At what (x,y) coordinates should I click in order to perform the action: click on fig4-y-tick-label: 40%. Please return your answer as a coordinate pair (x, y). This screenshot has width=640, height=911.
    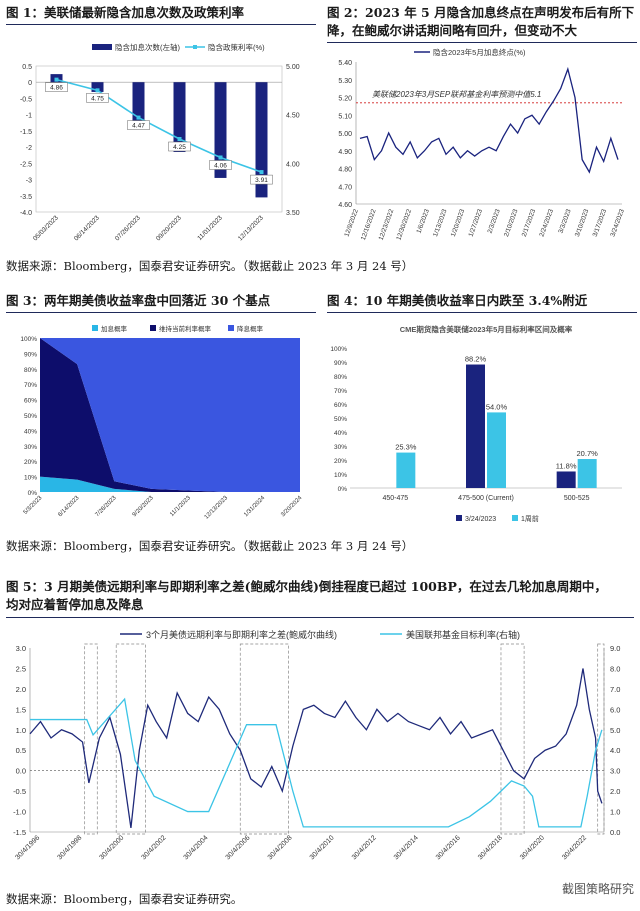
    Looking at the image, I should click on (340, 433).